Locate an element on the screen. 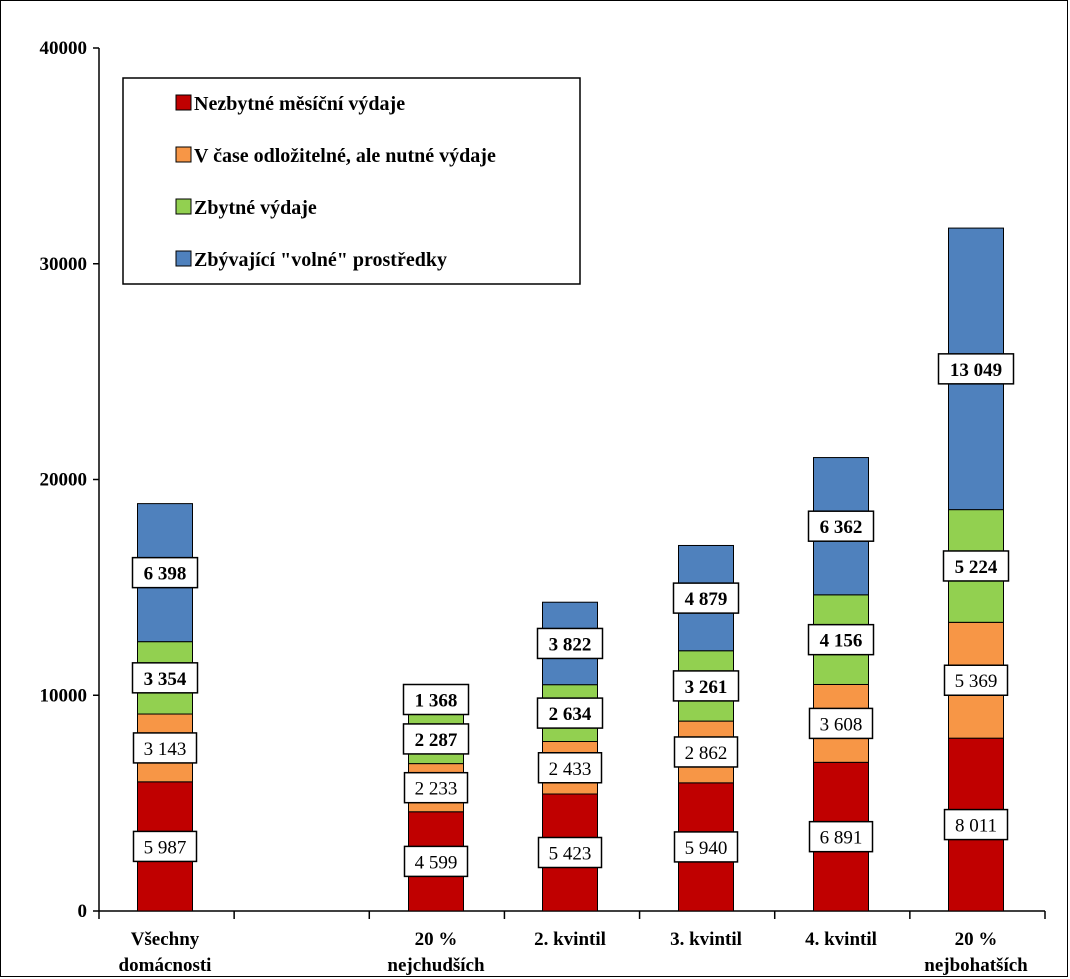 Image resolution: width=1070 pixels, height=979 pixels. data-label: 5 987 is located at coordinates (165, 847).